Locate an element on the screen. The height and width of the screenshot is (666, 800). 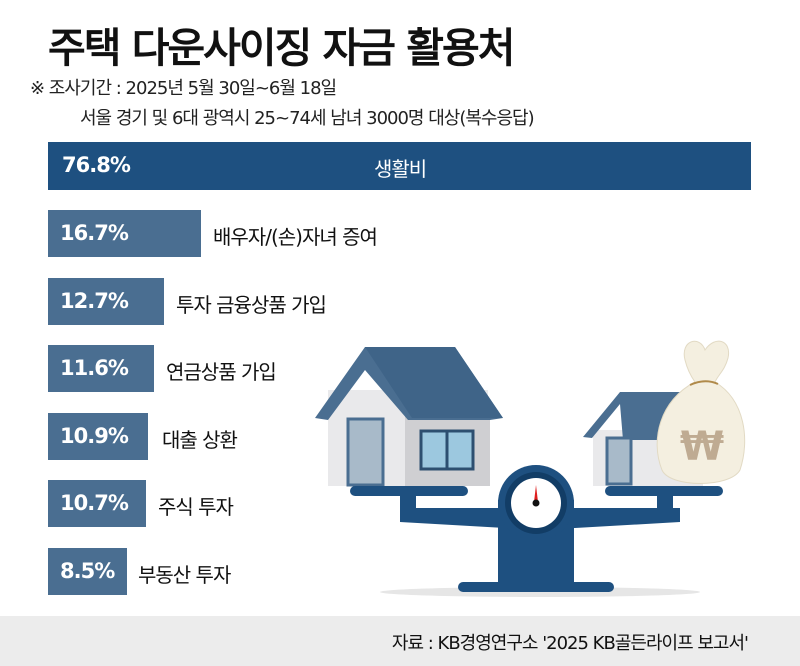
bar-value: 8.5% is located at coordinates (87, 571).